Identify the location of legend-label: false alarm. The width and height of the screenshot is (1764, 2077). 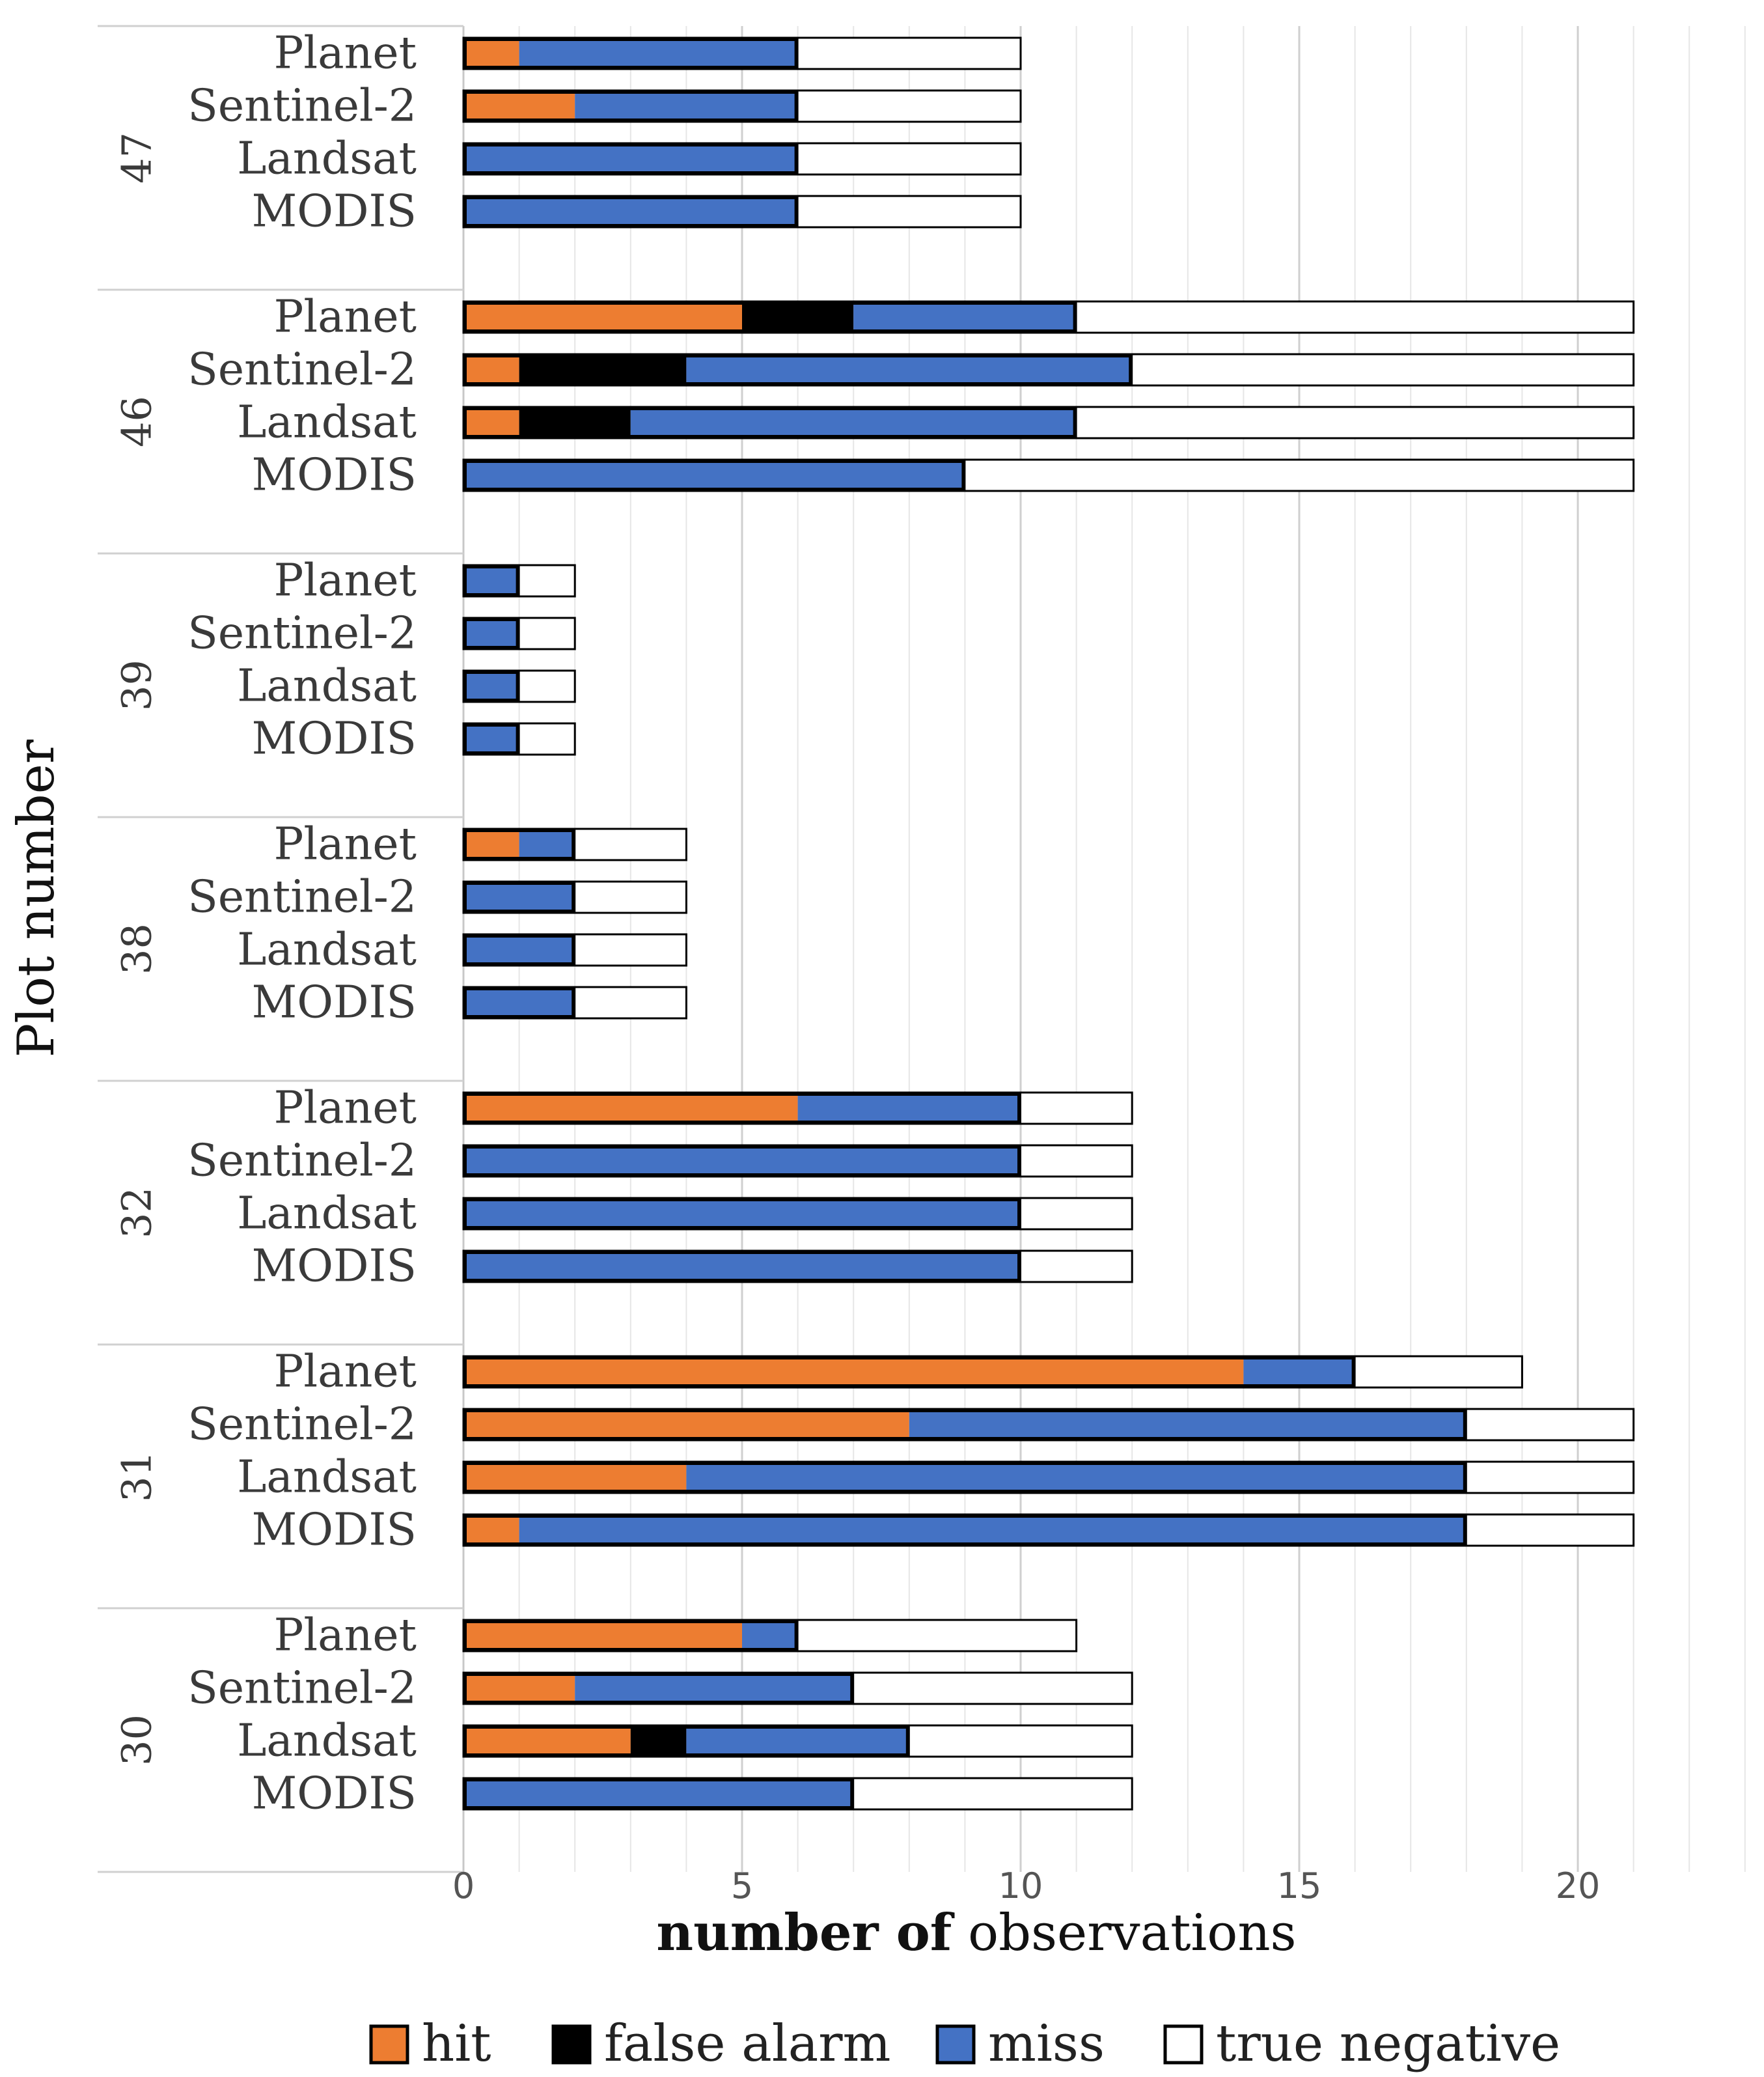
(747, 2043).